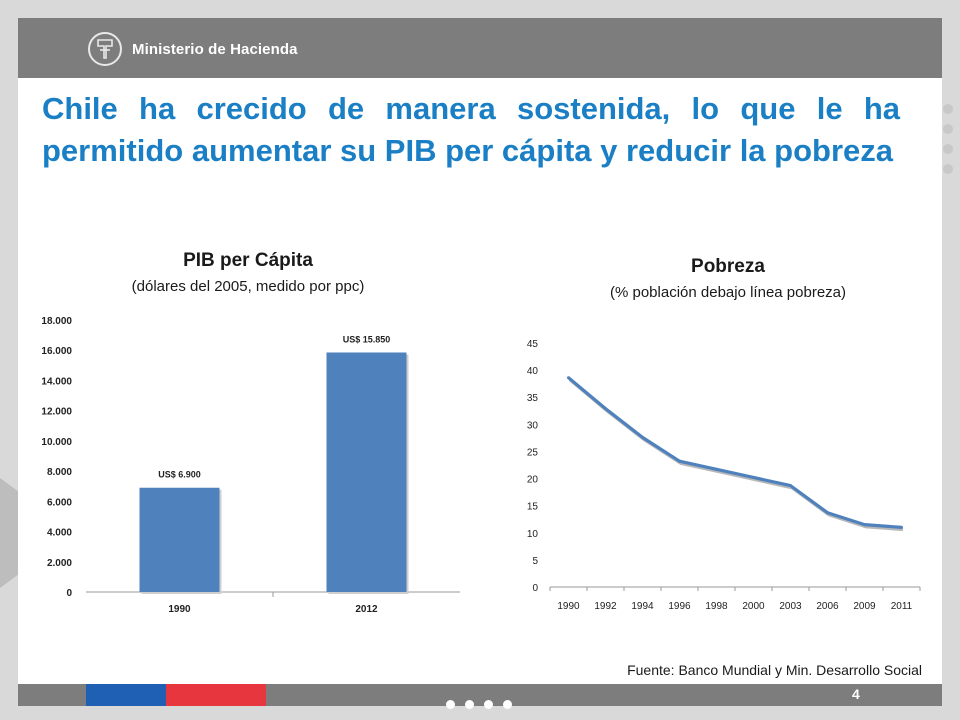 Image resolution: width=960 pixels, height=720 pixels. What do you see at coordinates (533, 425) in the screenshot?
I see `line-y-tick-label: 30` at bounding box center [533, 425].